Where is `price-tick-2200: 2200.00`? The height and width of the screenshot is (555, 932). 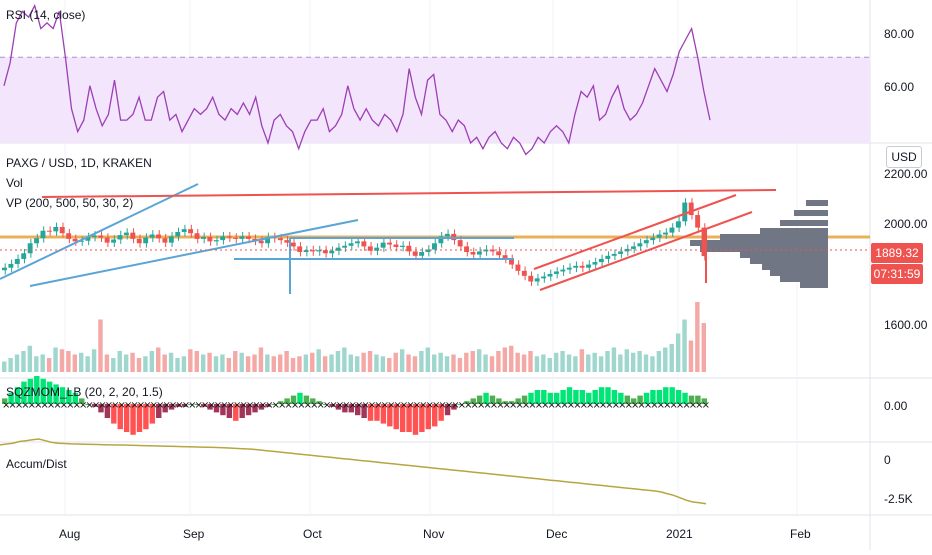
price-tick-2200: 2200.00 is located at coordinates (906, 174).